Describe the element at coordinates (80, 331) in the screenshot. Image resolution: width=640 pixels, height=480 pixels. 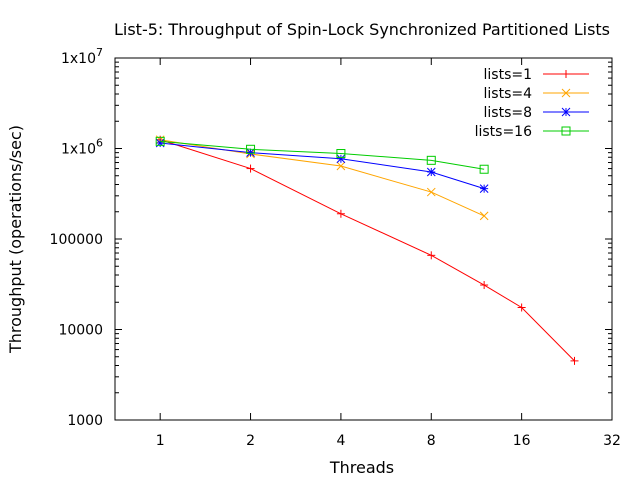
I see `y-tick-label: 10000` at that location.